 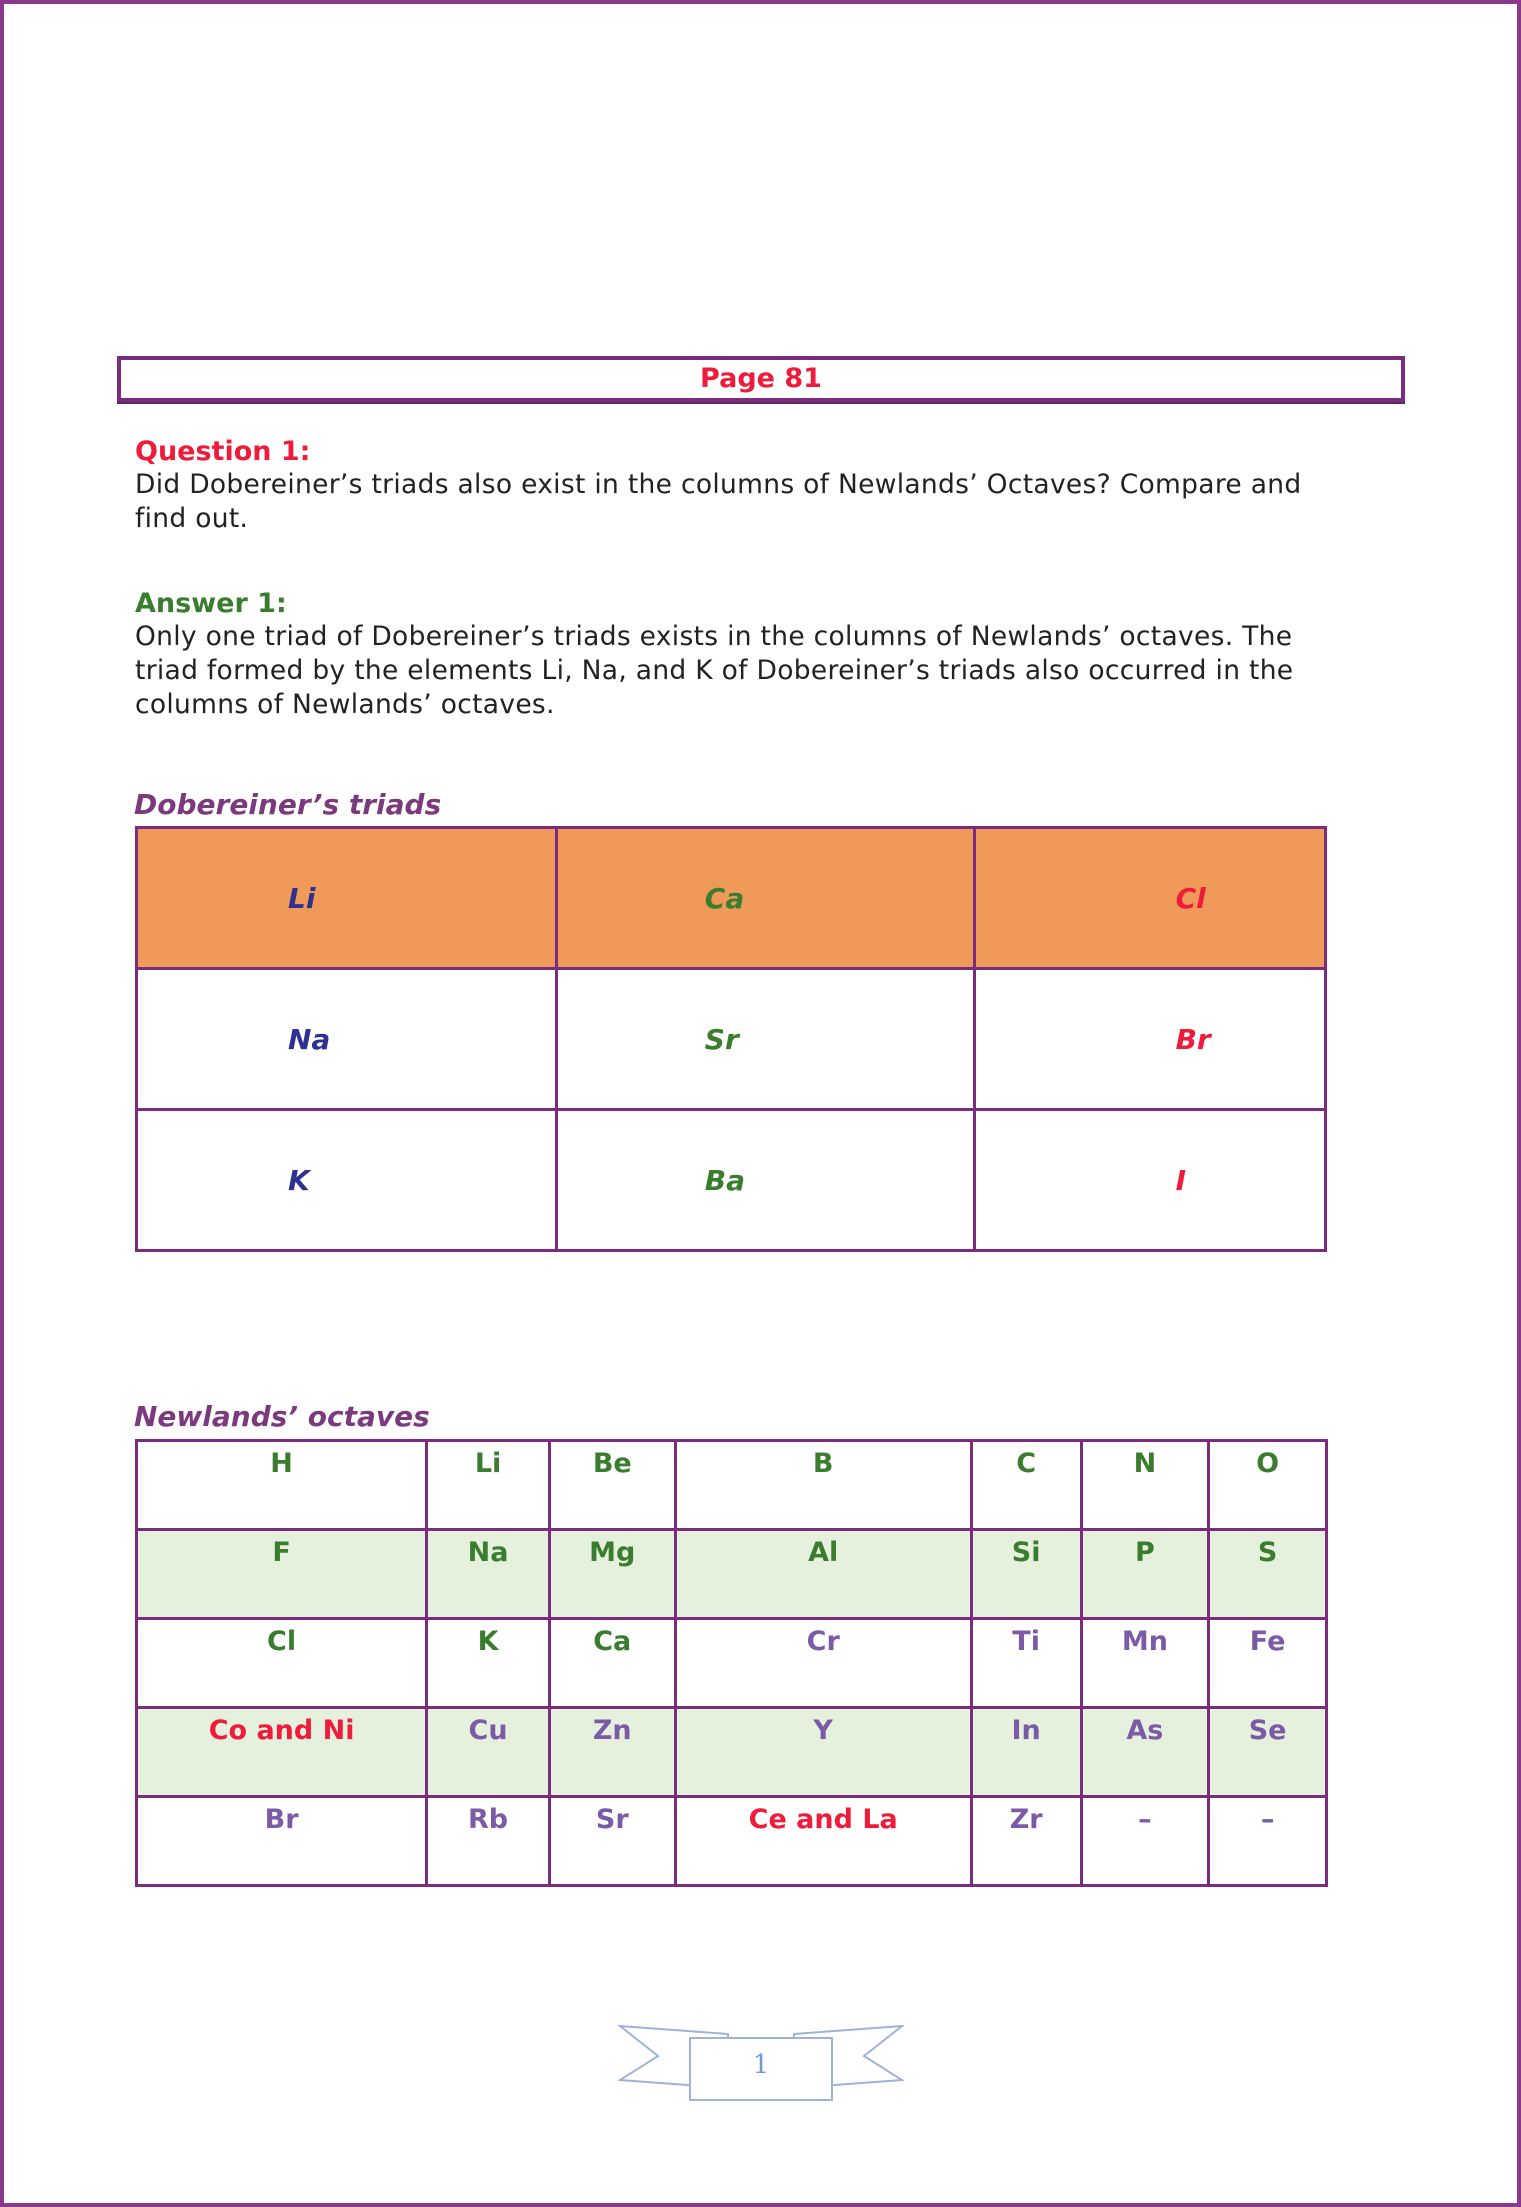 What do you see at coordinates (346, 1180) in the screenshot?
I see `triads-cell: K` at bounding box center [346, 1180].